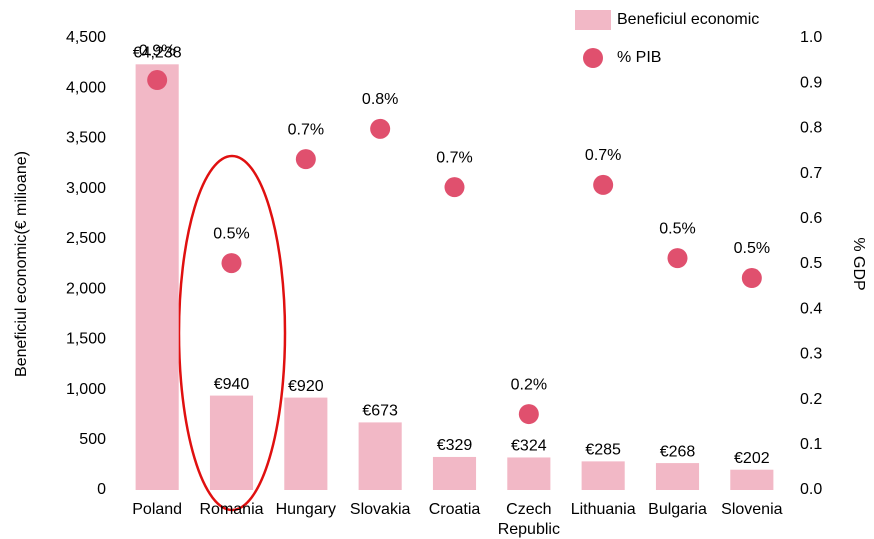  I want to click on x-tick-label: Lithuania, so click(603, 509).